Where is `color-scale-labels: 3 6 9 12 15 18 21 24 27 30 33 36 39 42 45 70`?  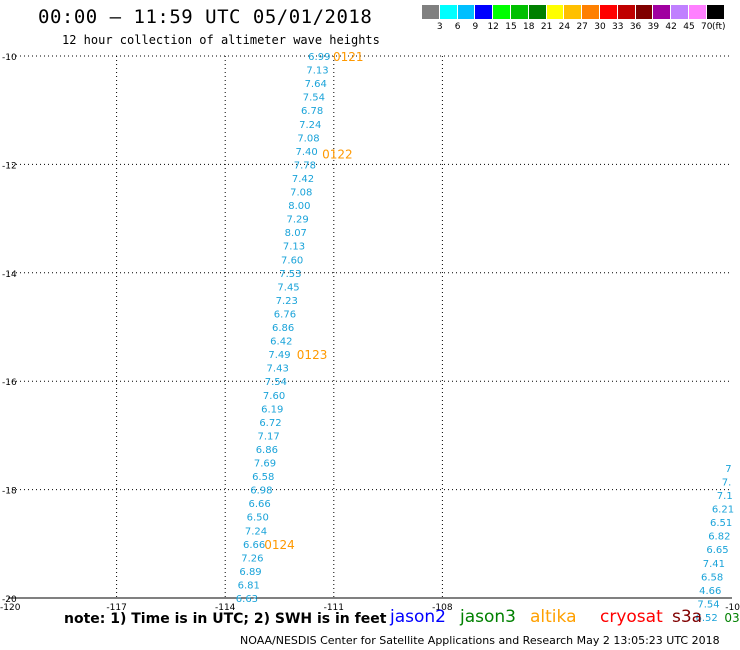
color-scale-labels: 3 6 9 12 15 18 21 24 27 30 33 36 39 42 45 70 is located at coordinates (569, 27).